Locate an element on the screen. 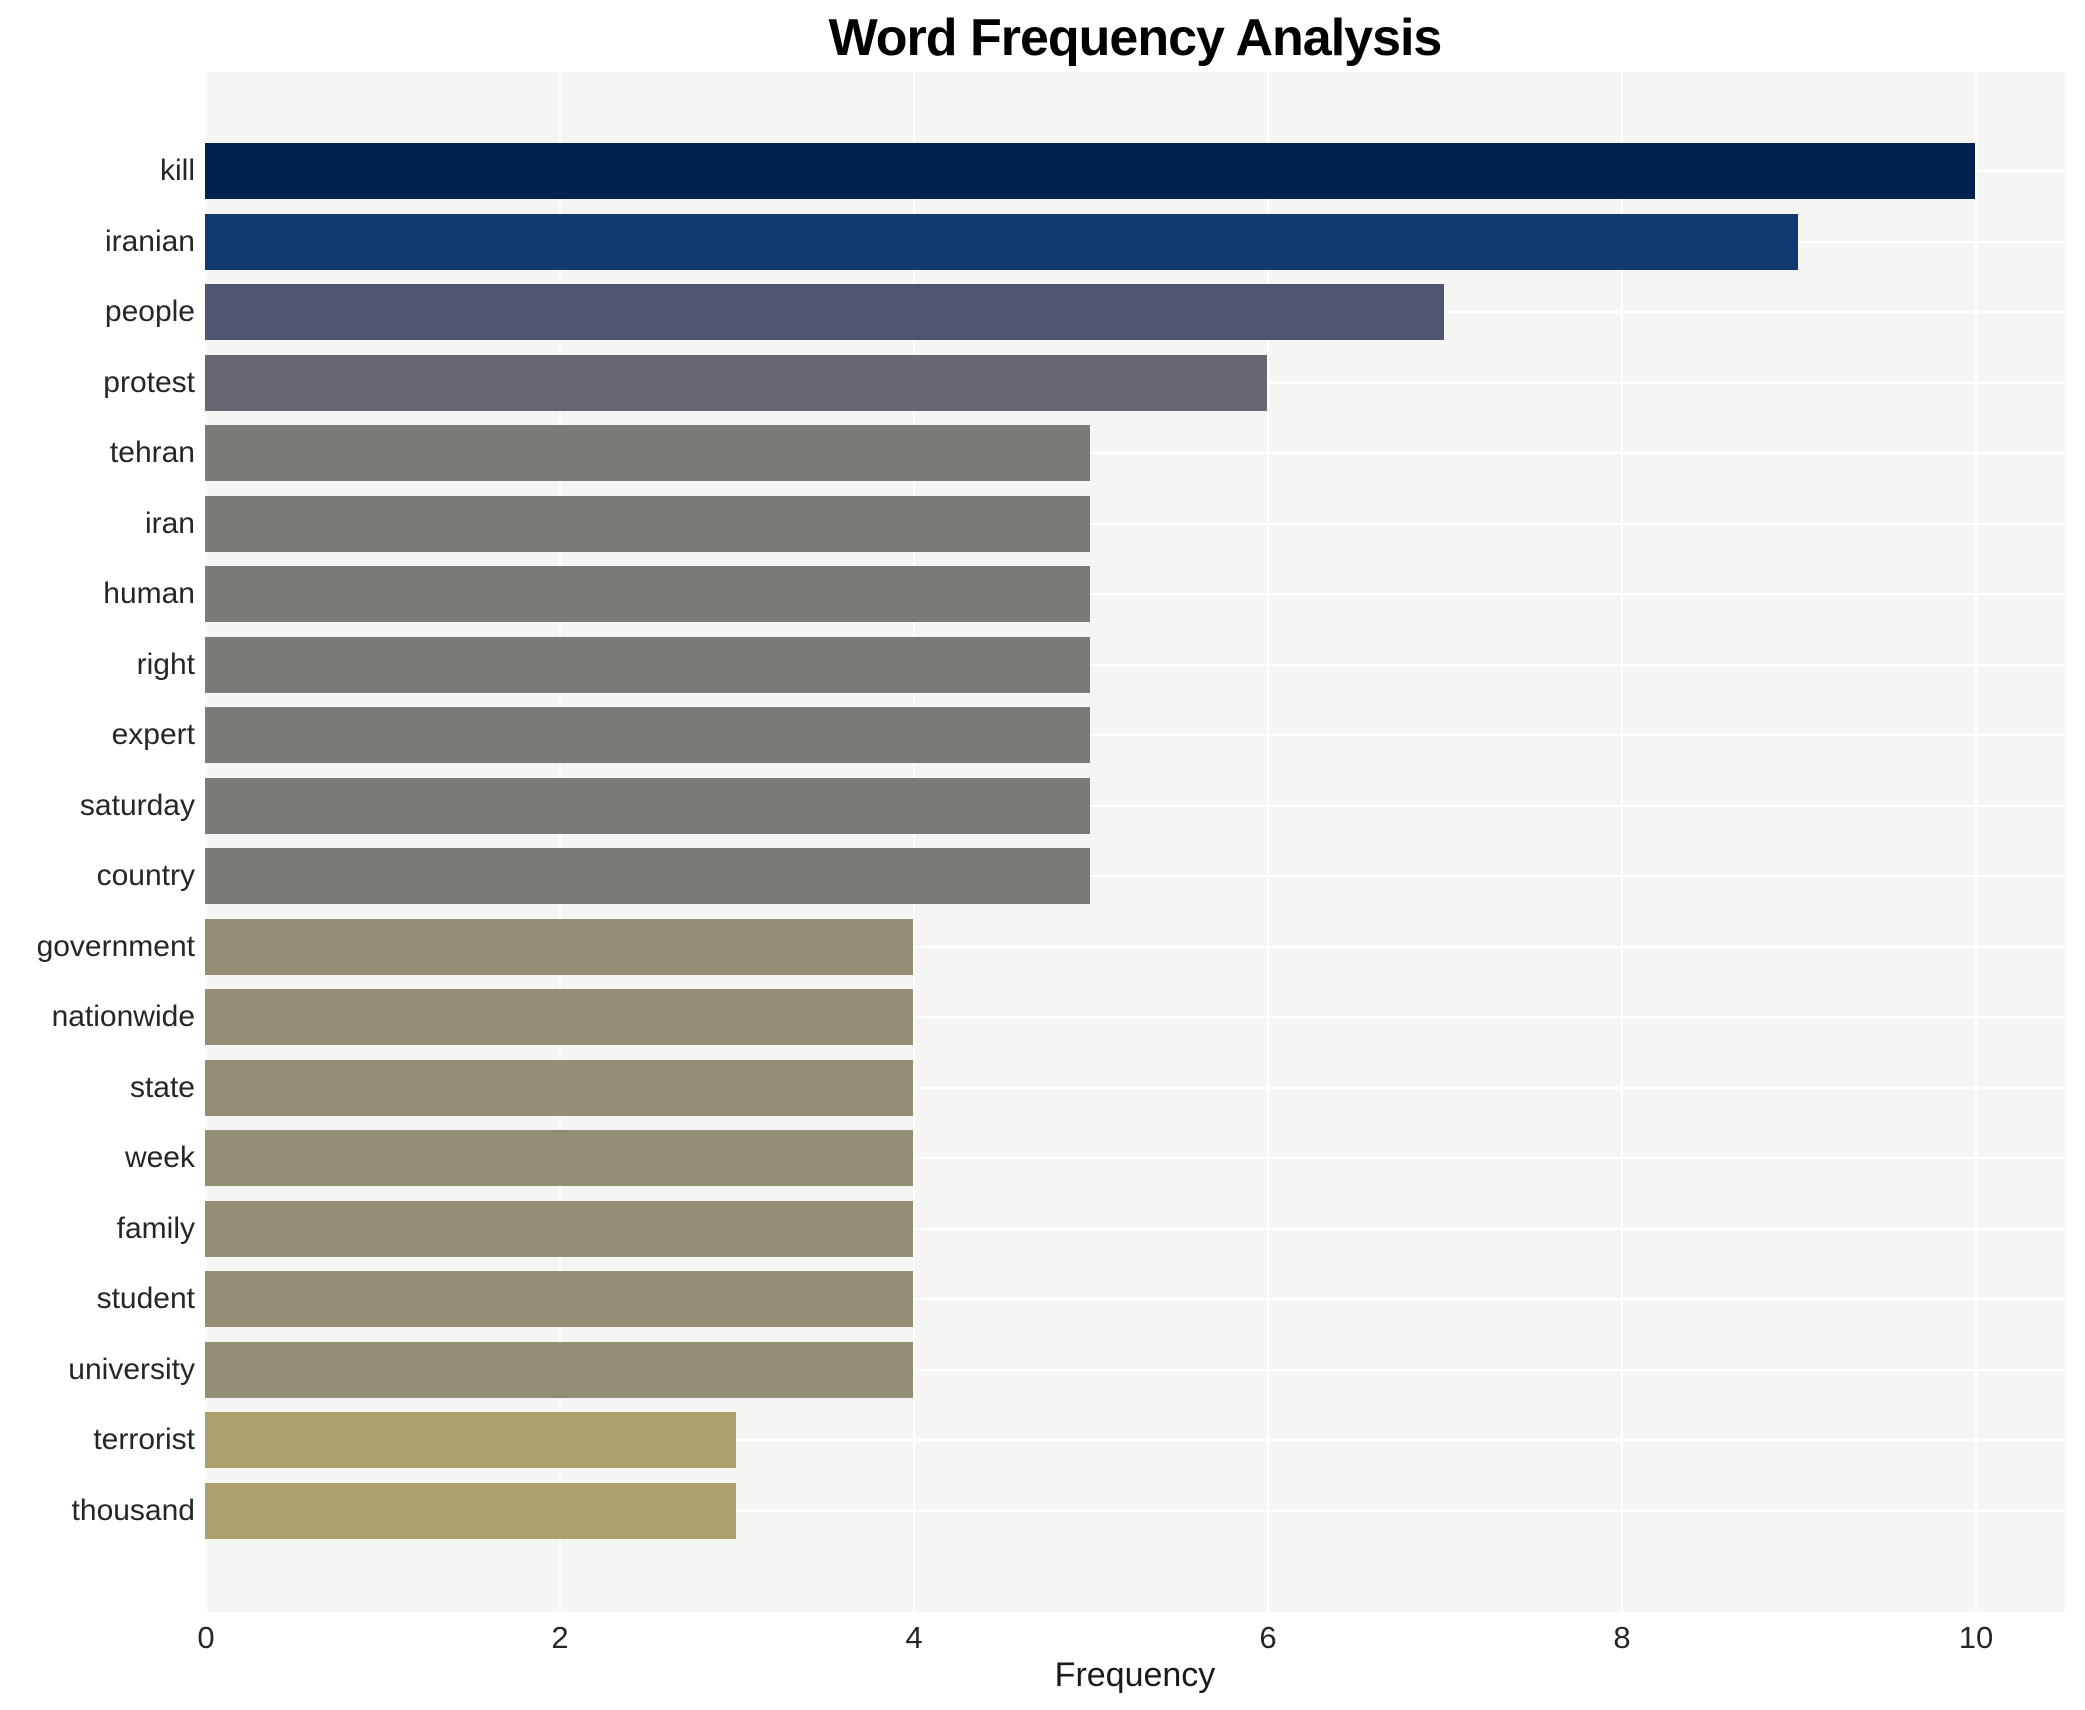  chart-title: Word Frequency Analysis is located at coordinates (1135, 38).